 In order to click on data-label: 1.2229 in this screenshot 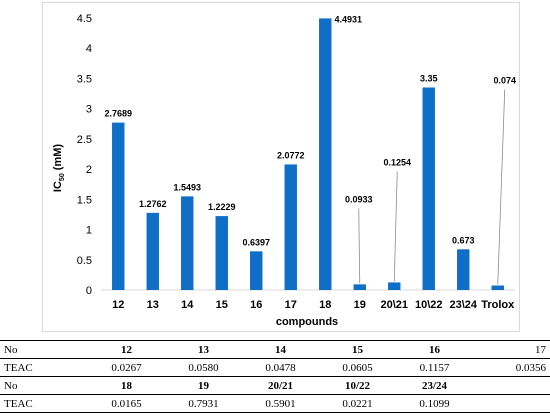, I will do `click(222, 207)`.